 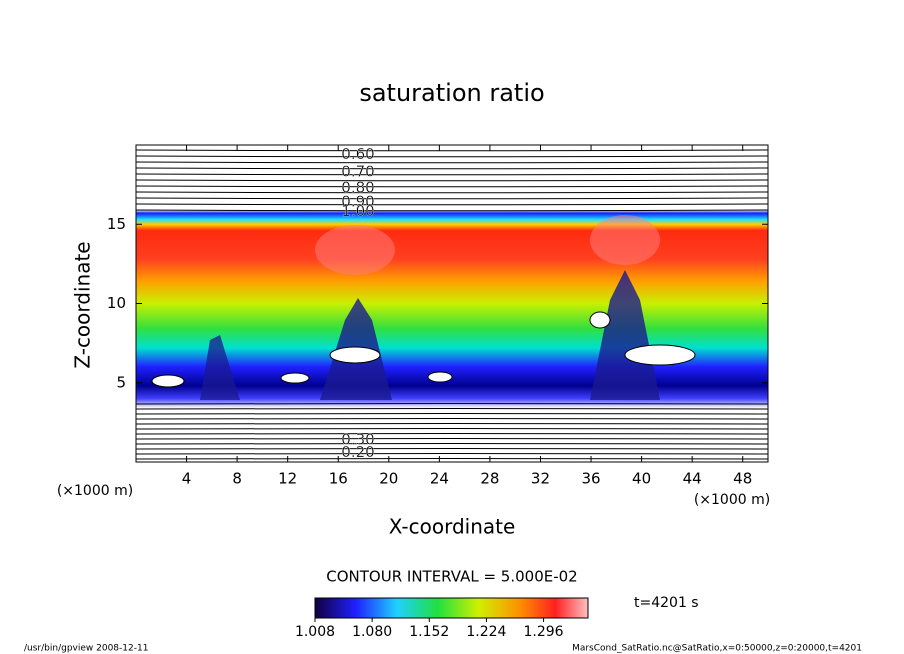 I want to click on x-tick-label: 8, so click(x=237, y=479).